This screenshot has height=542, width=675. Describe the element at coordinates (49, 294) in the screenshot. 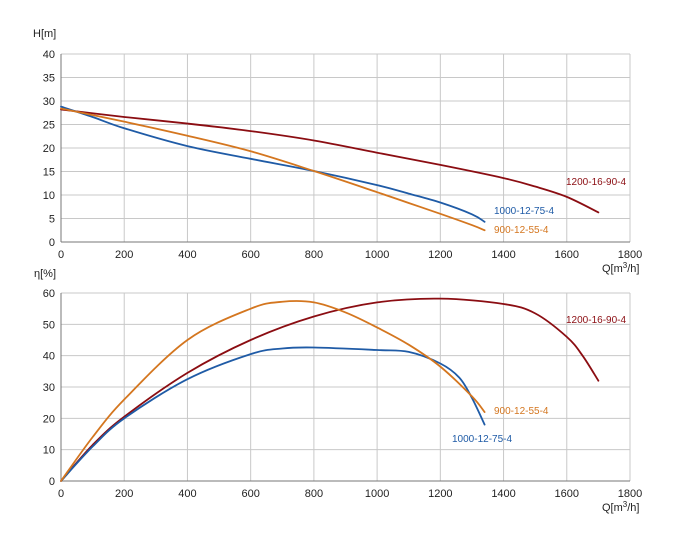

I see `y-tick-label: 60` at that location.